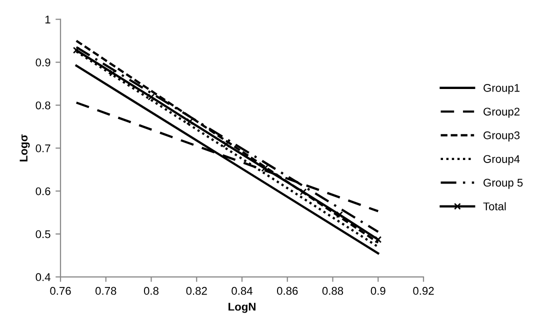  Describe the element at coordinates (502, 136) in the screenshot. I see `legend-label: Group3` at that location.